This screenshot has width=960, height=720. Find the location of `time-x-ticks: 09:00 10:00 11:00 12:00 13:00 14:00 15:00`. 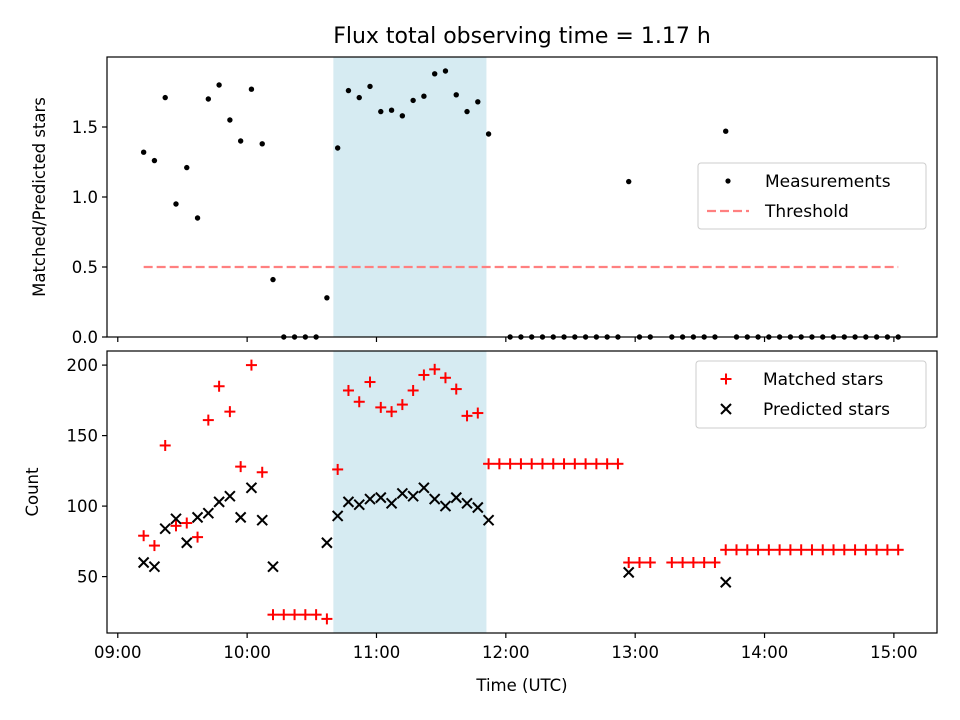

time-x-ticks: 09:00 10:00 11:00 12:00 13:00 14:00 15:00 is located at coordinates (506, 647).